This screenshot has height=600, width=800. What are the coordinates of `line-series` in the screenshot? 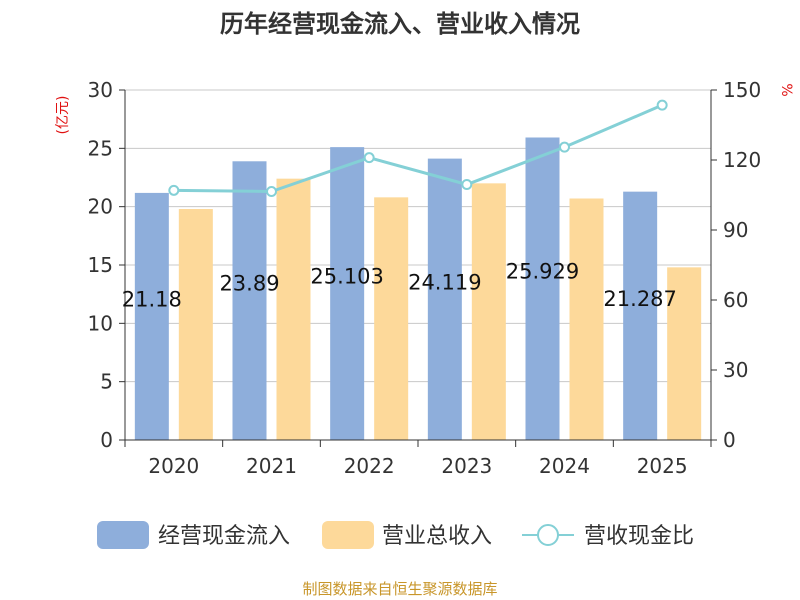 It's located at (418, 148).